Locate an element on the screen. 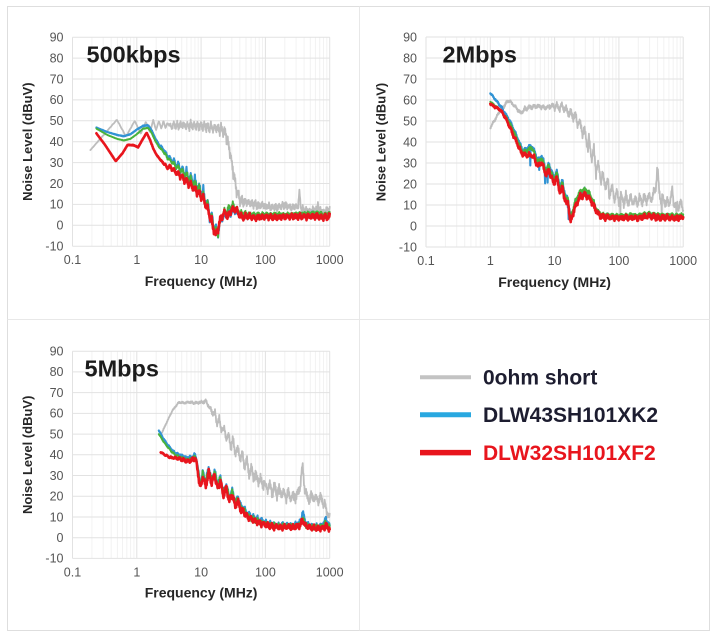 This screenshot has height=644, width=717. svg-text: 0ohm short is located at coordinates (540, 378).